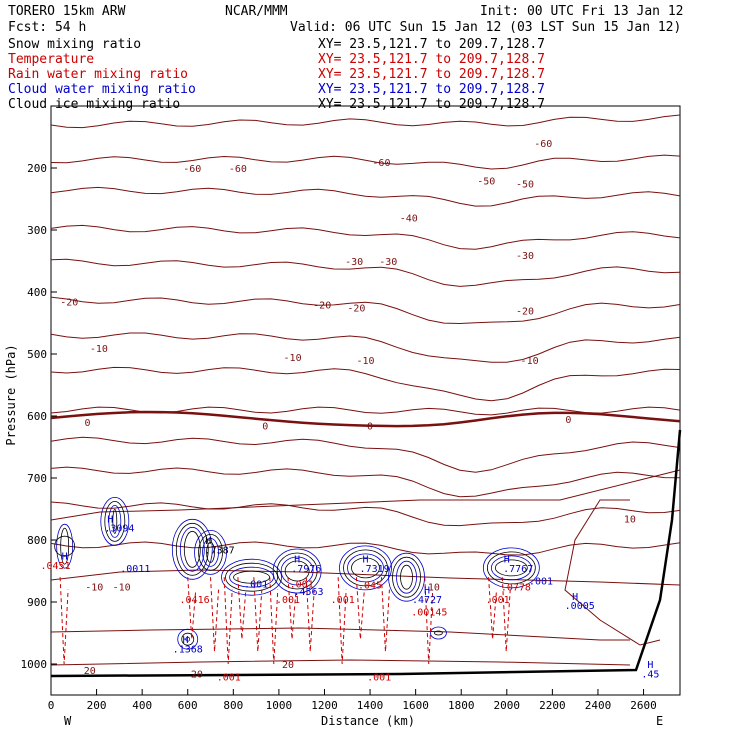 This screenshot has width=740, height=740. Describe the element at coordinates (233, 705) in the screenshot. I see `x-tick-label: 800` at that location.